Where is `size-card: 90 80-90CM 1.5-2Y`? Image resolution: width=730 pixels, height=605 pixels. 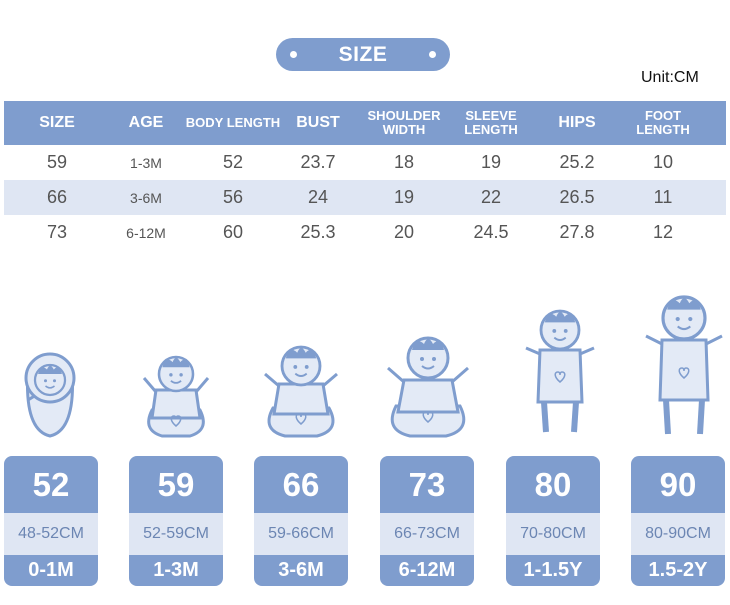 size-card: 90 80-90CM 1.5-2Y is located at coordinates (678, 521).